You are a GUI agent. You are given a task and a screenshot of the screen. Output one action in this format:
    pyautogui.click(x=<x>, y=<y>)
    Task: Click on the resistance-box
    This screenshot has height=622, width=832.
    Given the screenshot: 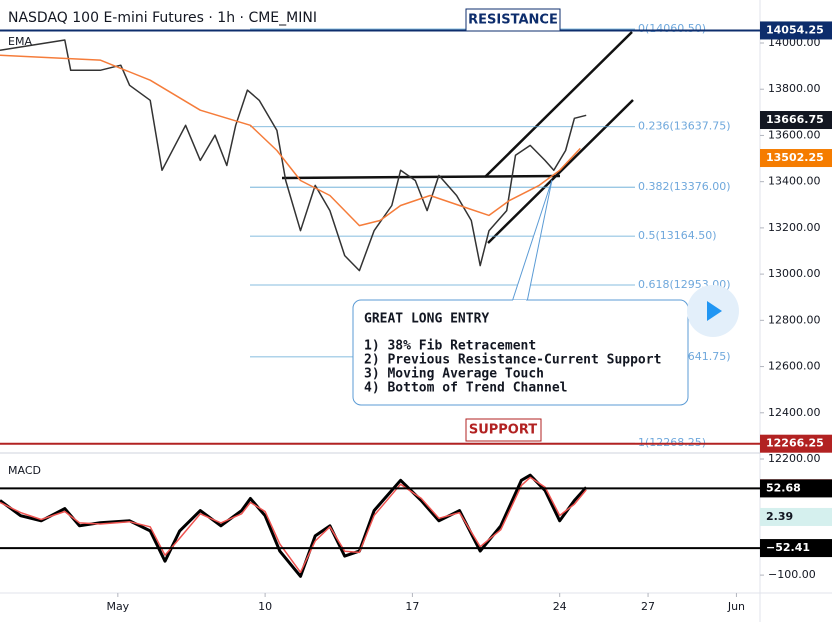 What is the action you would take?
    pyautogui.click(x=513, y=20)
    